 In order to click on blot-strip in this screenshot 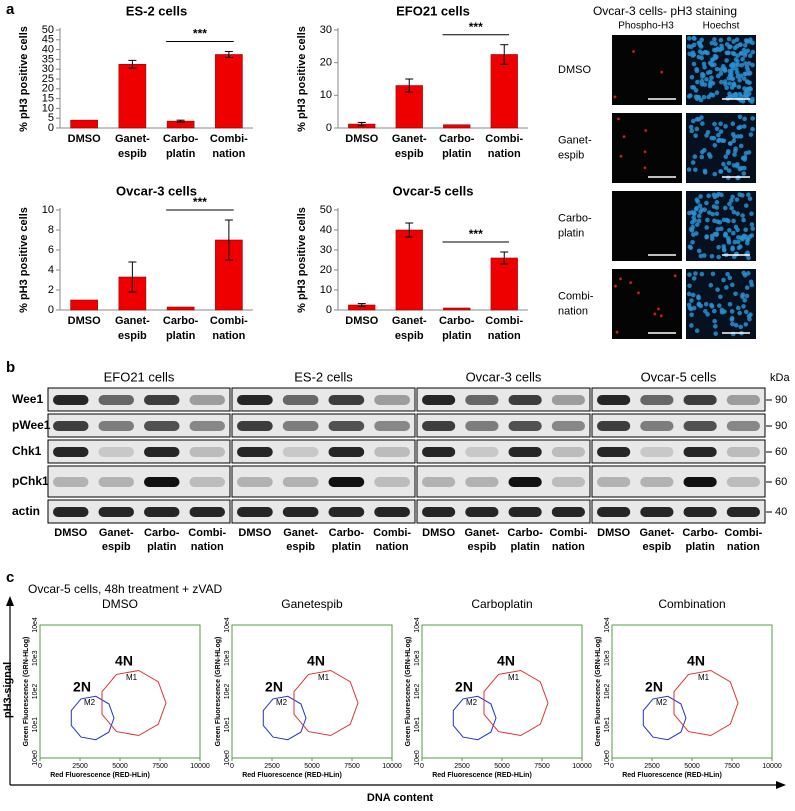, I will do `click(503, 451)`.